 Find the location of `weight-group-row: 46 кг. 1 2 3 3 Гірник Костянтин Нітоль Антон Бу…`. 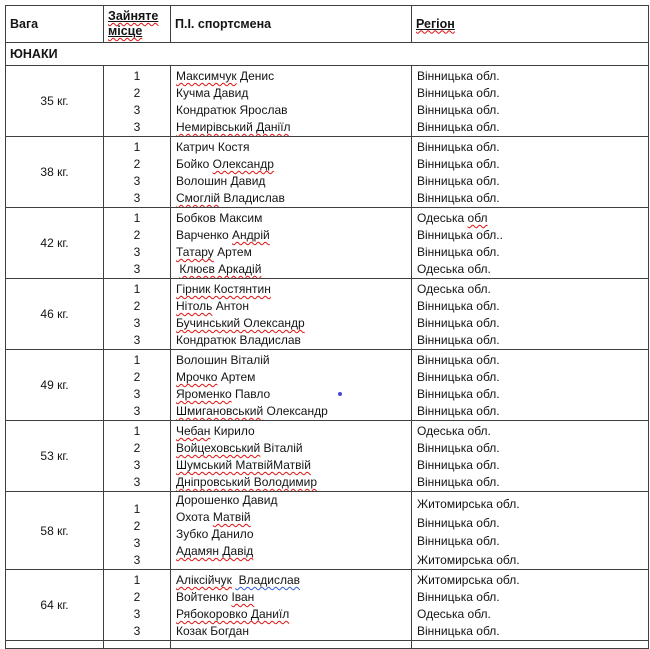

weight-group-row: 46 кг. 1 2 3 3 Гірник Костянтин Нітоль Антон Бу… is located at coordinates (327, 314).